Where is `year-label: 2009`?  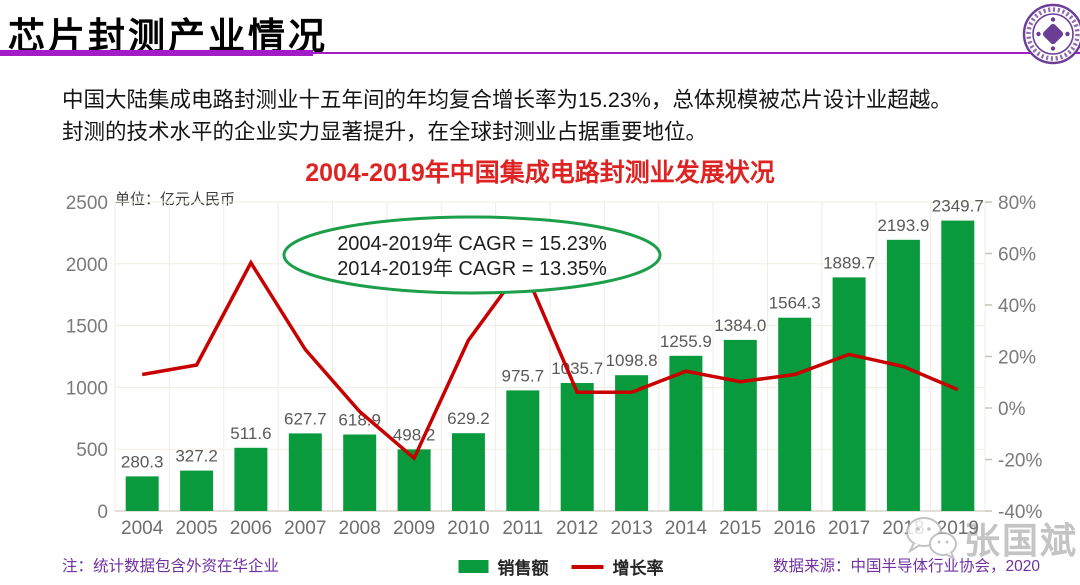 year-label: 2009 is located at coordinates (414, 528).